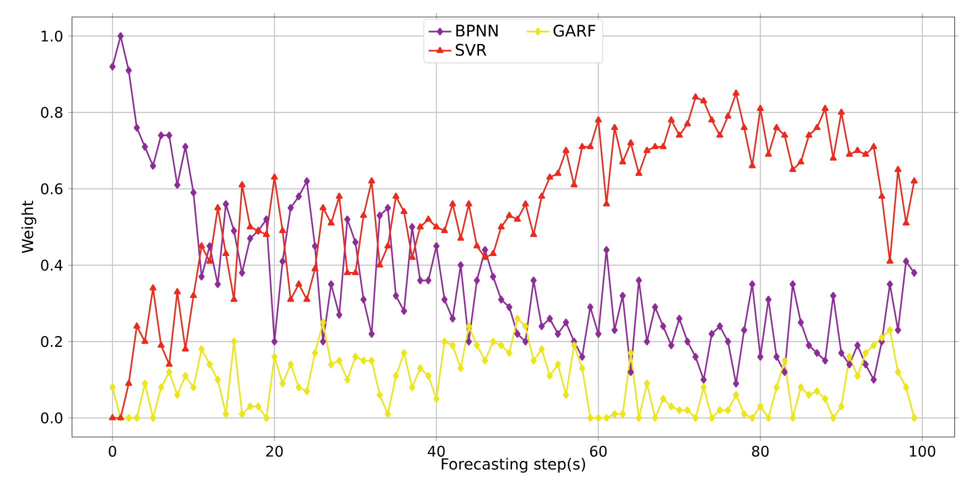  What do you see at coordinates (51, 188) in the screenshot?
I see `y-tick-label: 0.6` at bounding box center [51, 188].